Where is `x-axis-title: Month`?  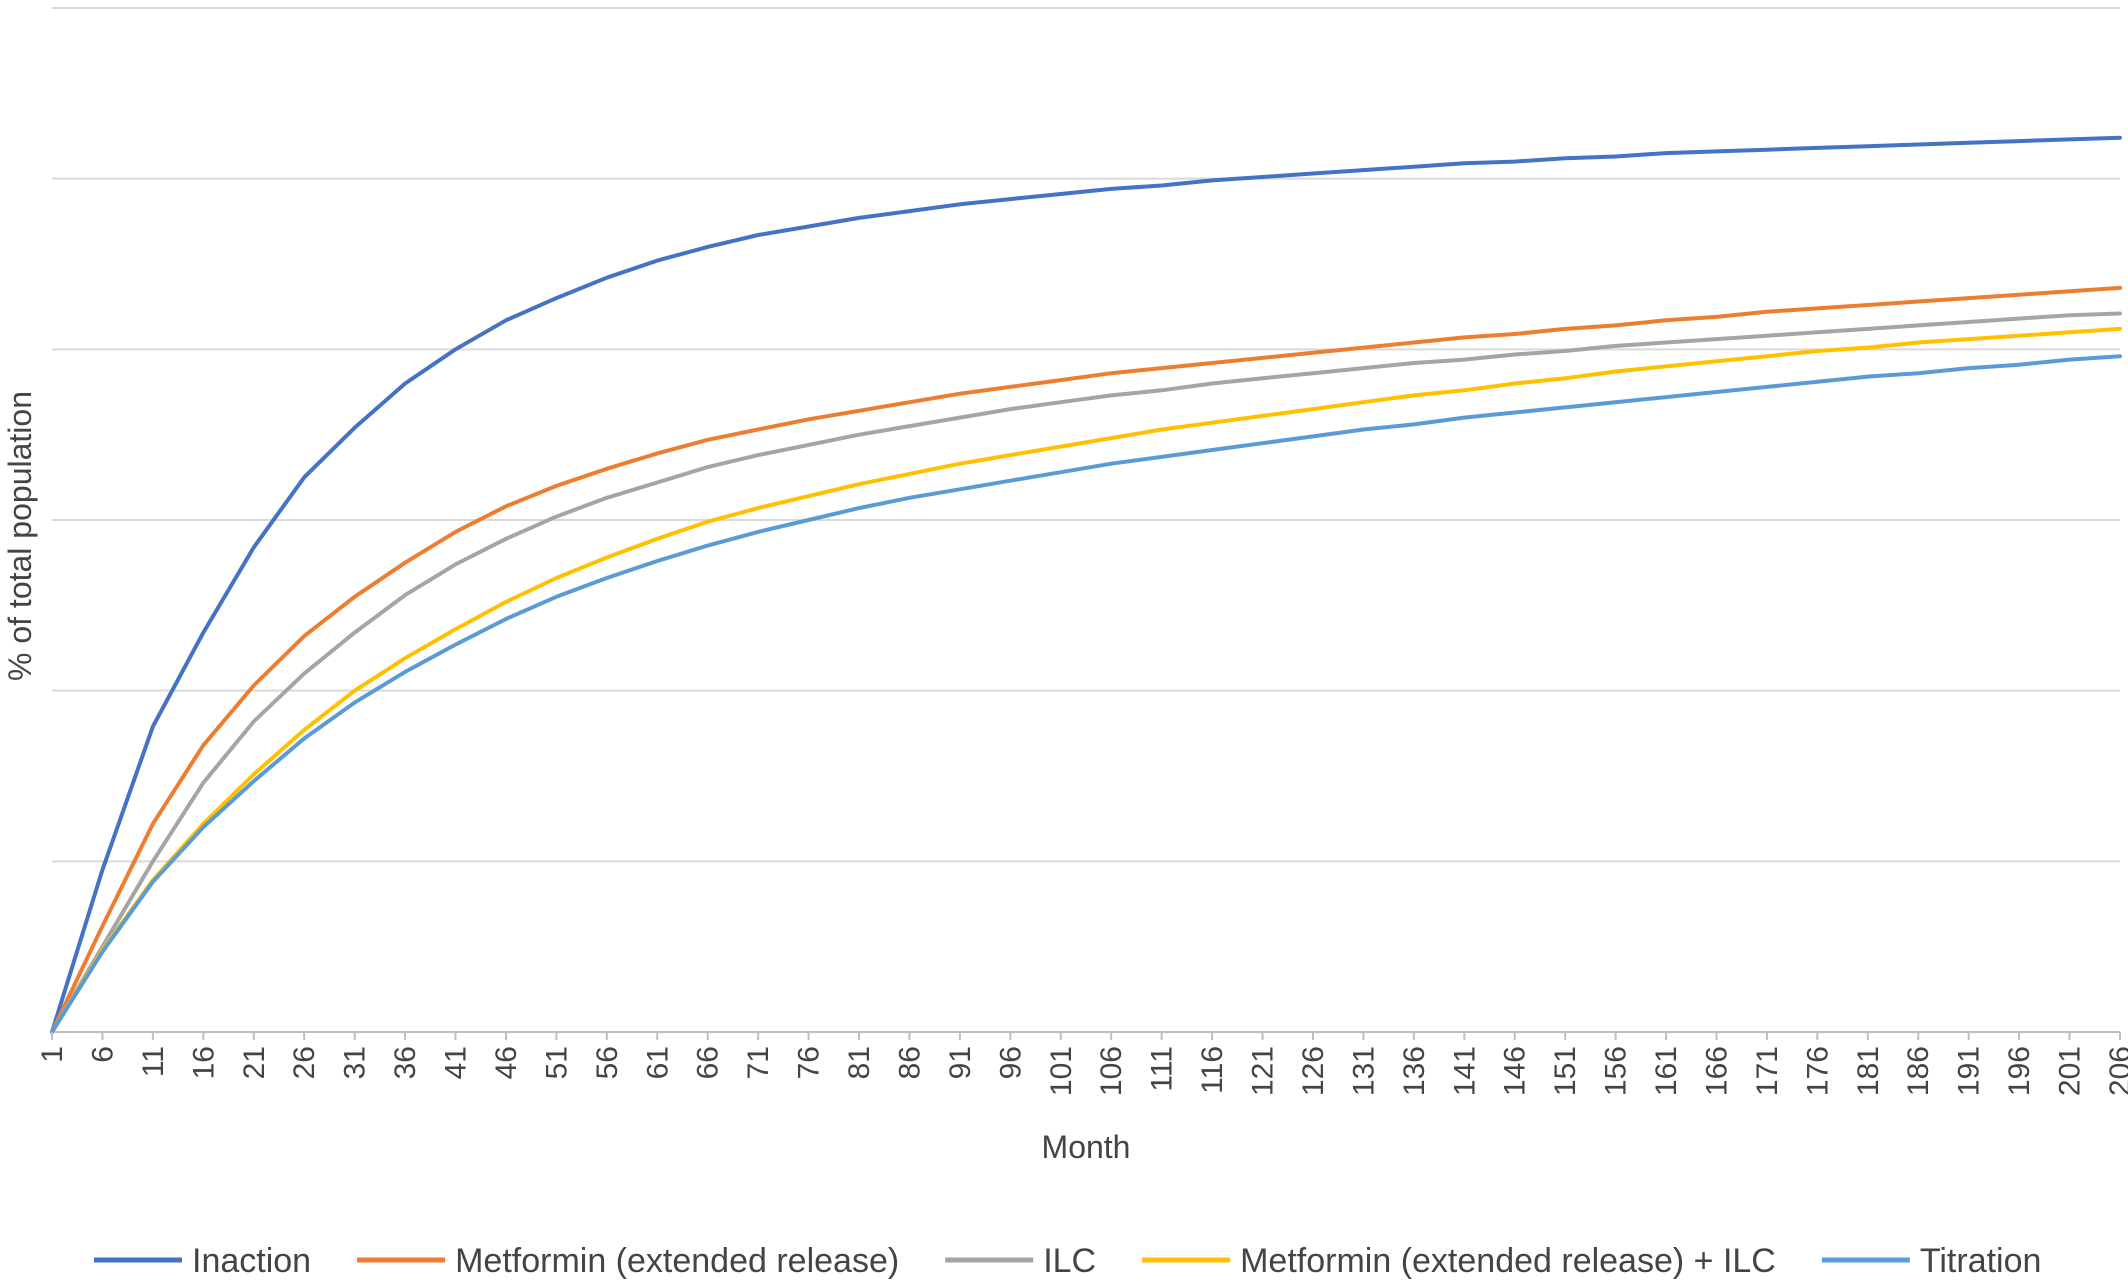
x-axis-title: Month is located at coordinates (1086, 1147).